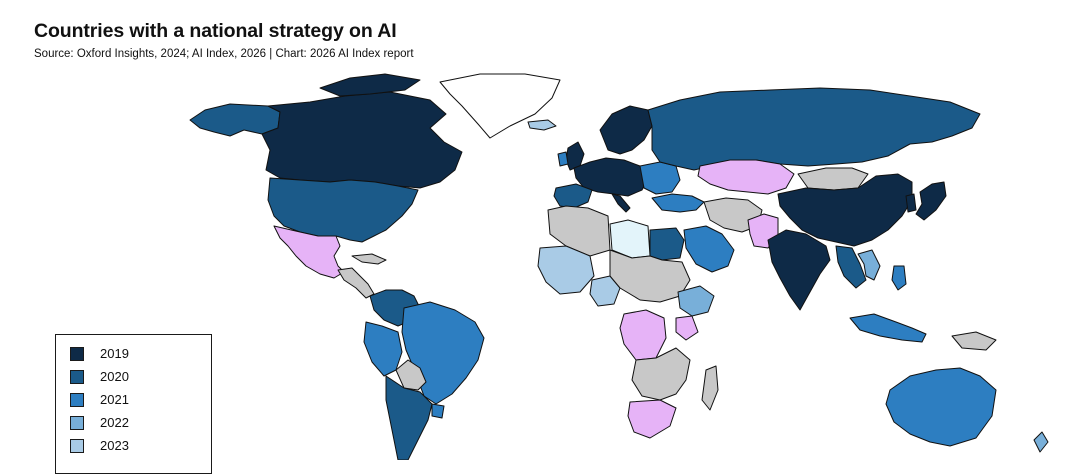 This screenshot has height=474, width=1080. I want to click on region-usa, so click(343, 210).